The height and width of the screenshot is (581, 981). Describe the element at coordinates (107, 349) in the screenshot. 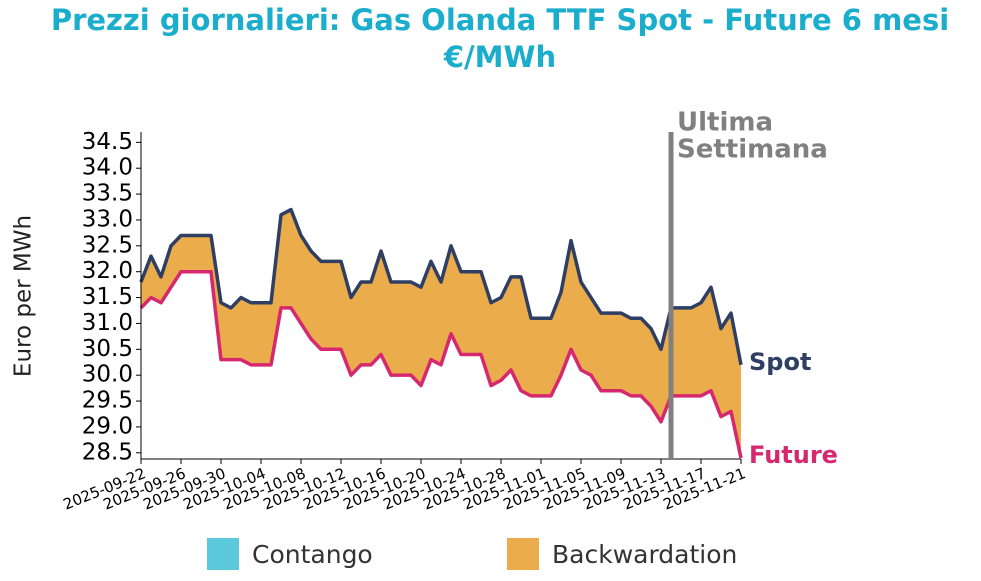

I see `y-tick-label: 30.5` at that location.